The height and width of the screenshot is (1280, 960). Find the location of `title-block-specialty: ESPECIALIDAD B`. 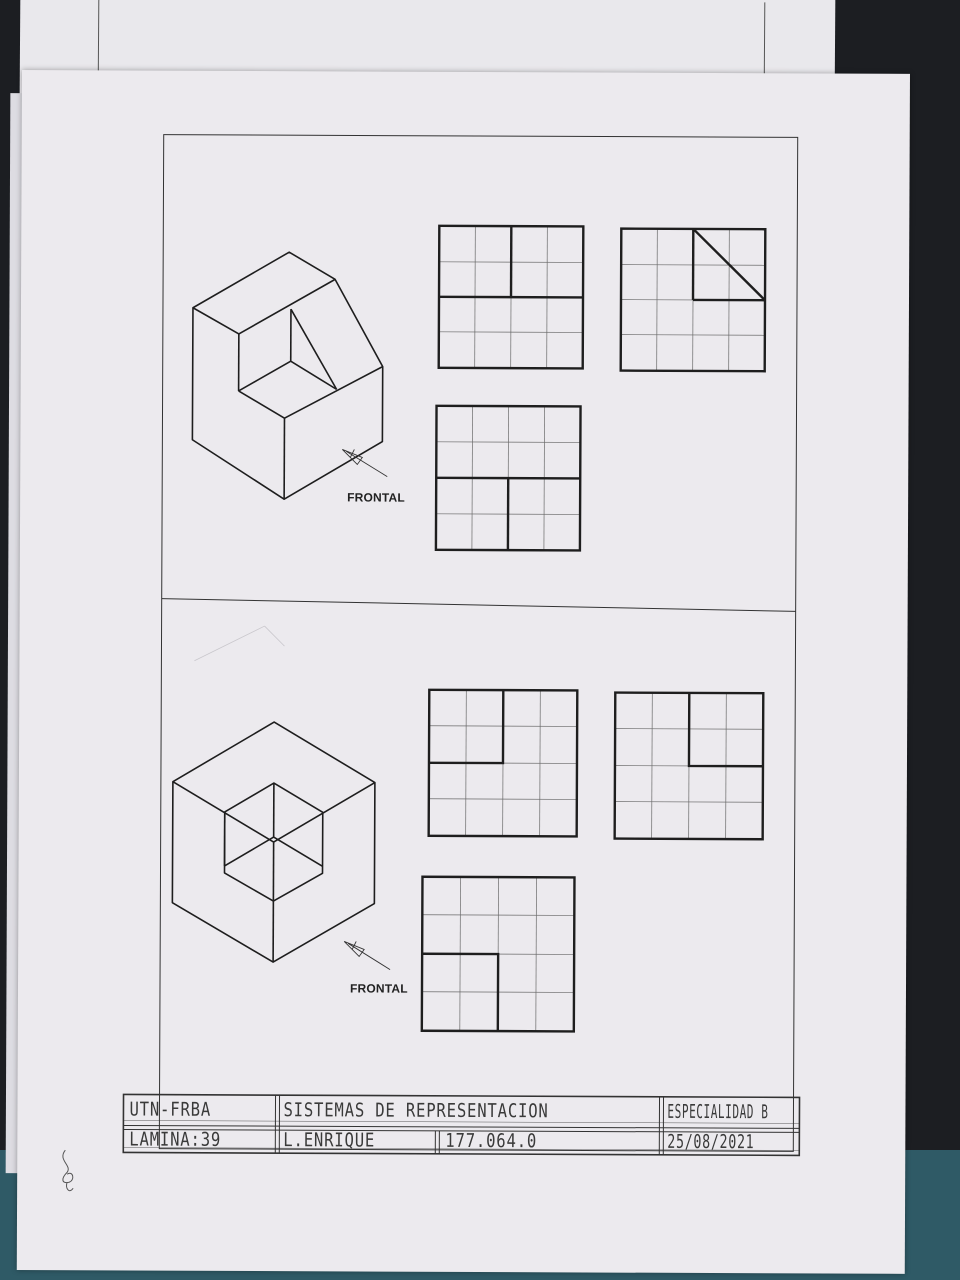

title-block-specialty: ESPECIALIDAD B is located at coordinates (718, 1112).